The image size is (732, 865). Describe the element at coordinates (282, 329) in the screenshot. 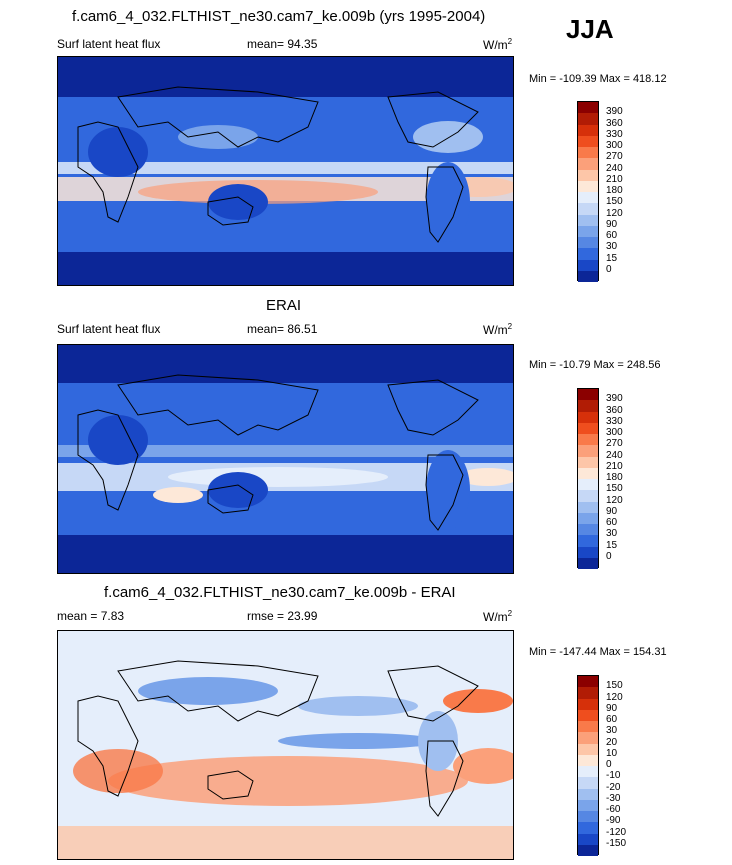

I see `panel-2-mean-label: mean= 86.51` at that location.